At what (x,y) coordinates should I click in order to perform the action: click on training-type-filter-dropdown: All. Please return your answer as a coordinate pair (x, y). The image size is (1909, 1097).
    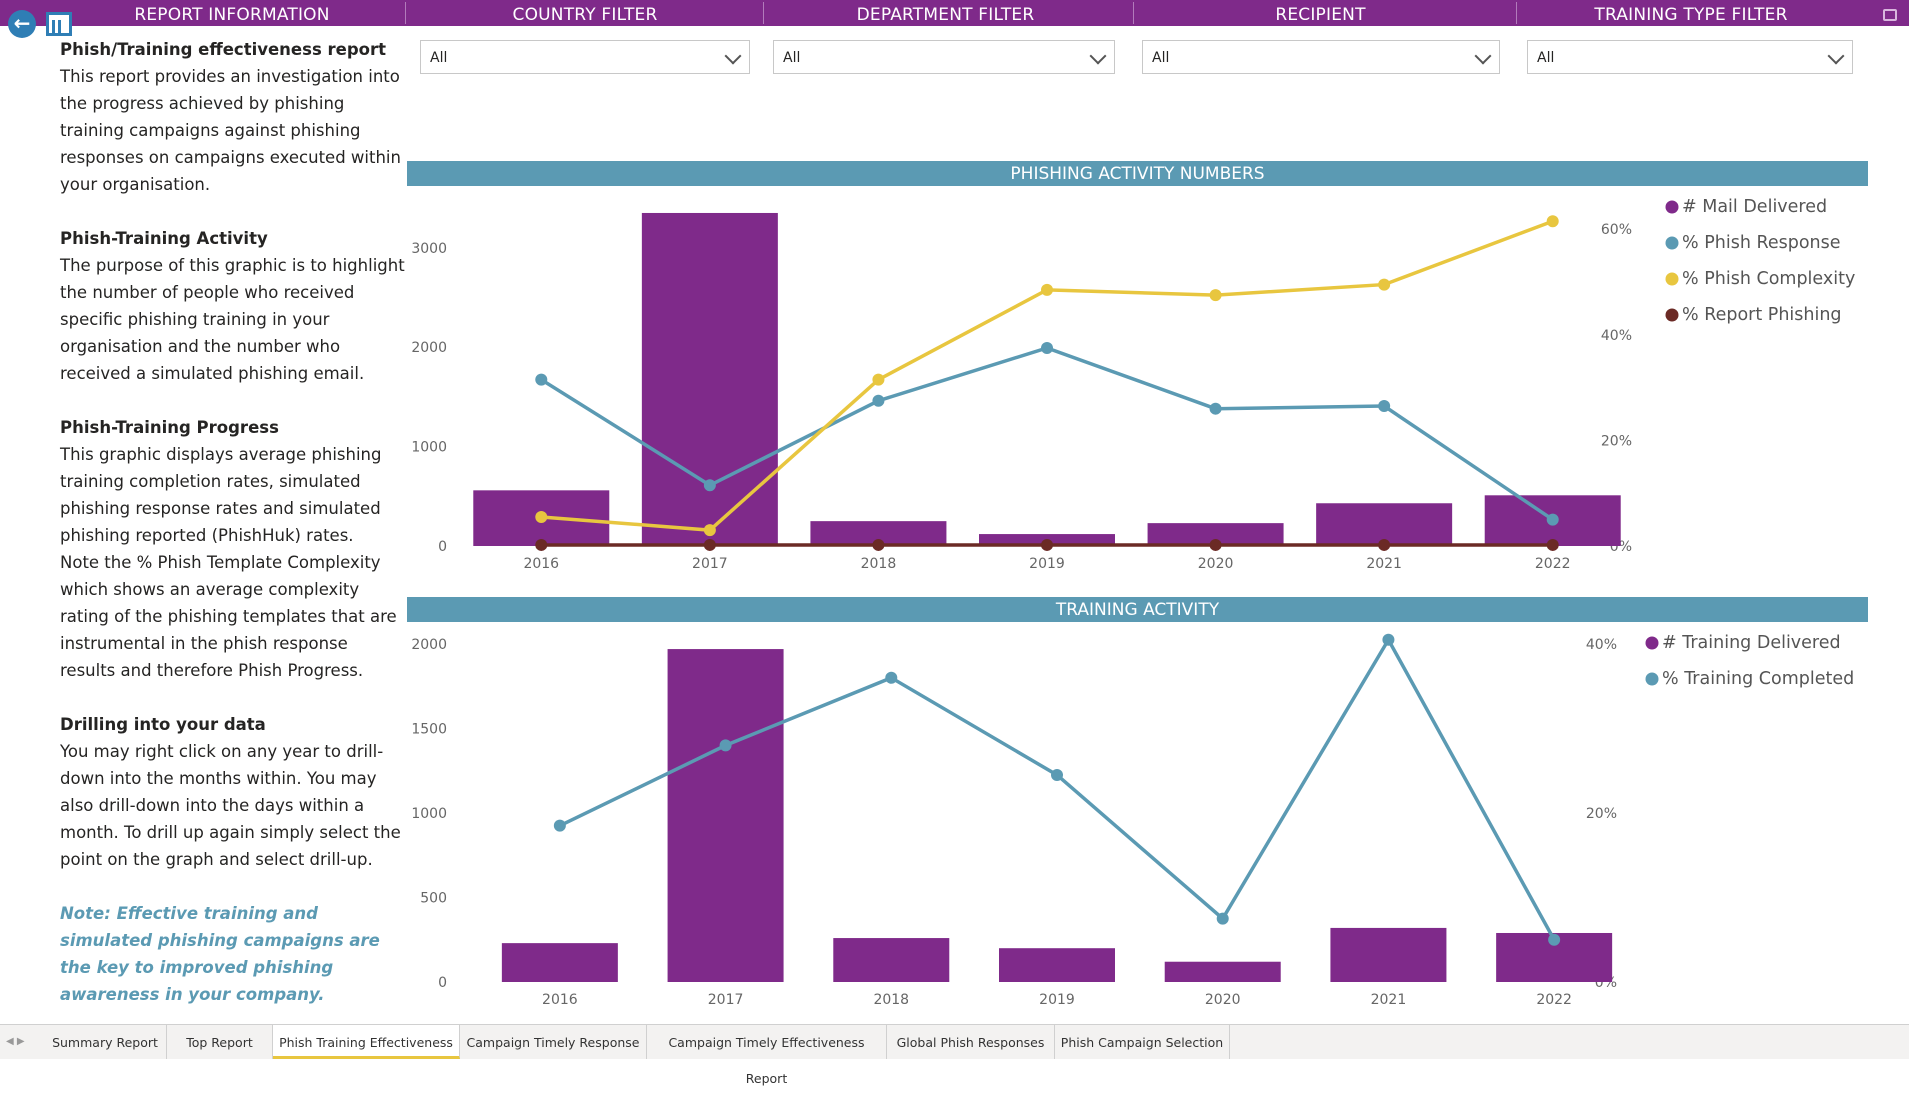
    Looking at the image, I should click on (1690, 57).